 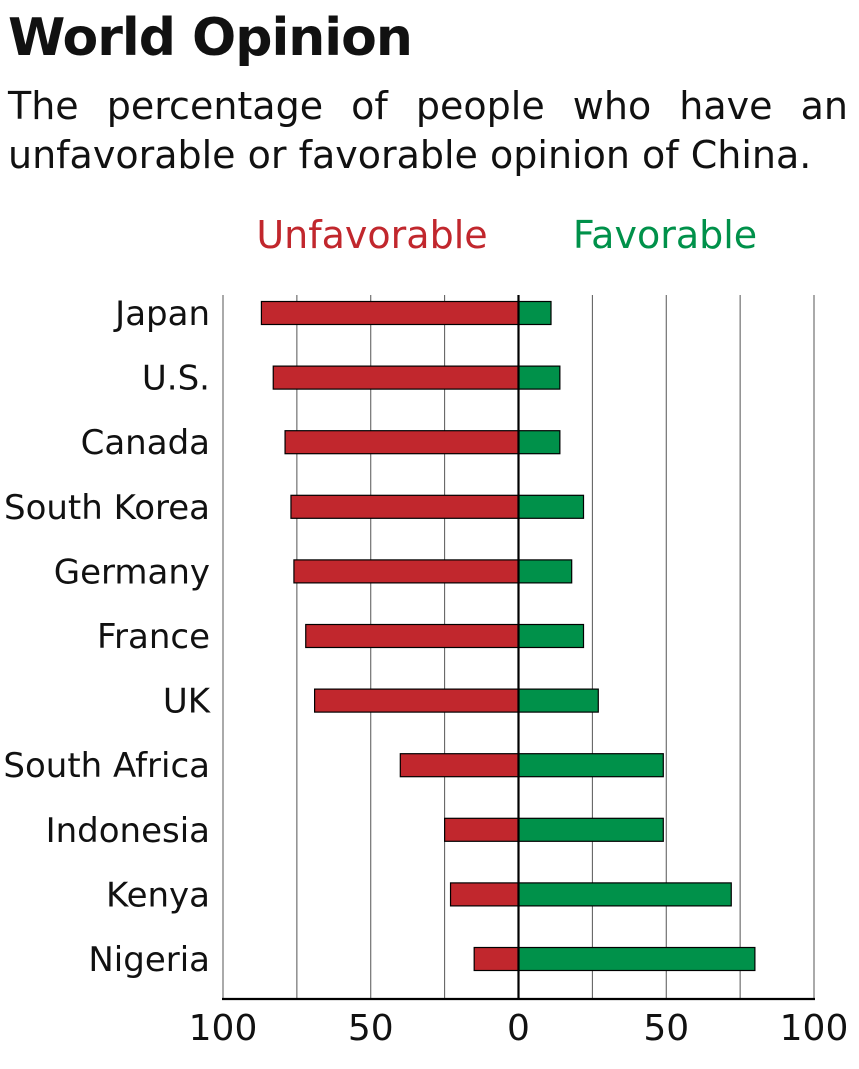 What do you see at coordinates (405, 506) in the screenshot?
I see `bar-unfavorable-south-korea` at bounding box center [405, 506].